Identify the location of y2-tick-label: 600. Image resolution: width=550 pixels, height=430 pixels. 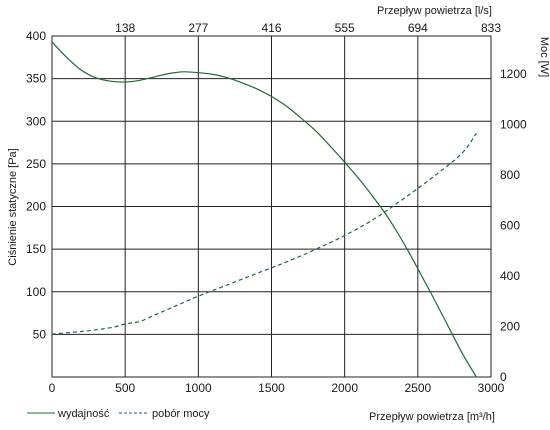
(510, 225).